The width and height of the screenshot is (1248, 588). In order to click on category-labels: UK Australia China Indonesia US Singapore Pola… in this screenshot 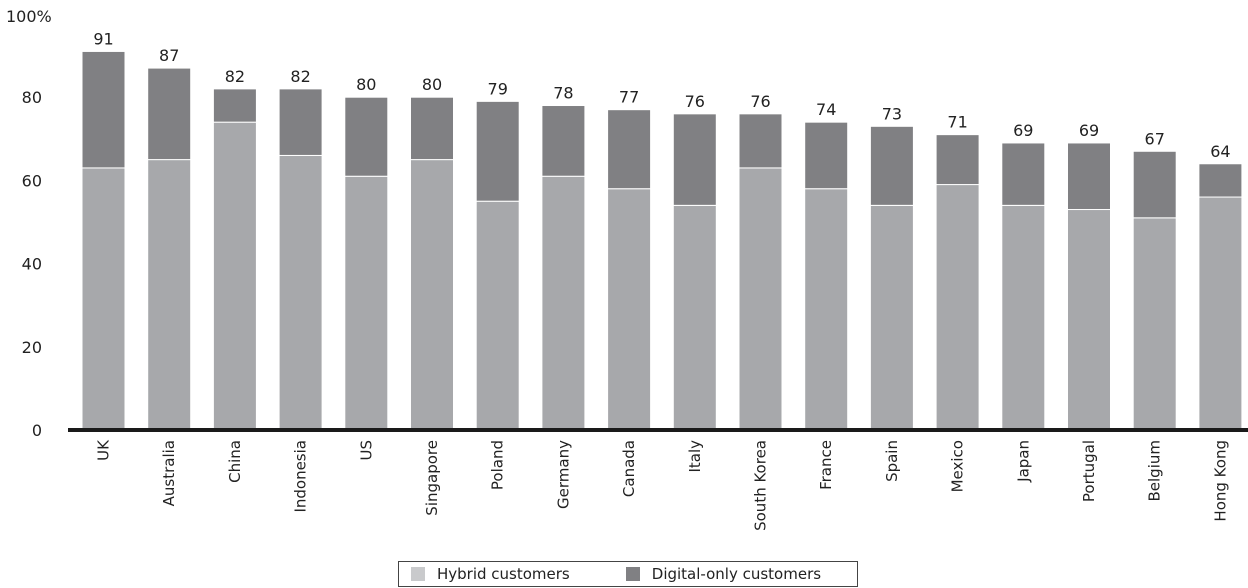, I will do `click(662, 485)`.